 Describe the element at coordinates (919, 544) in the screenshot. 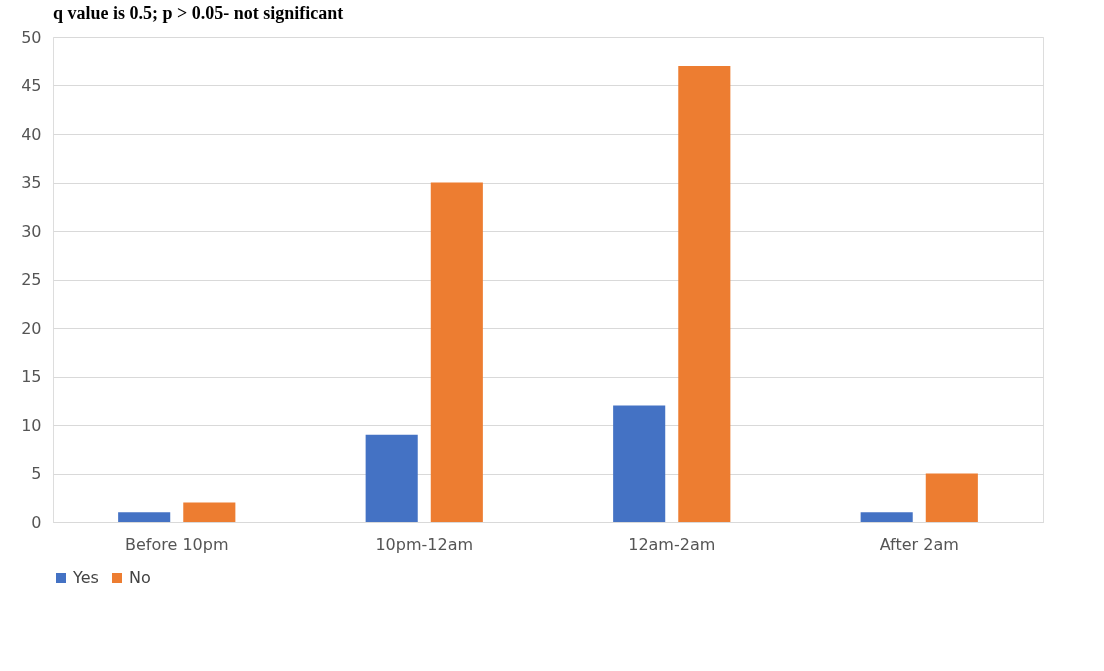

I see `x-tick-label: After 2am` at that location.